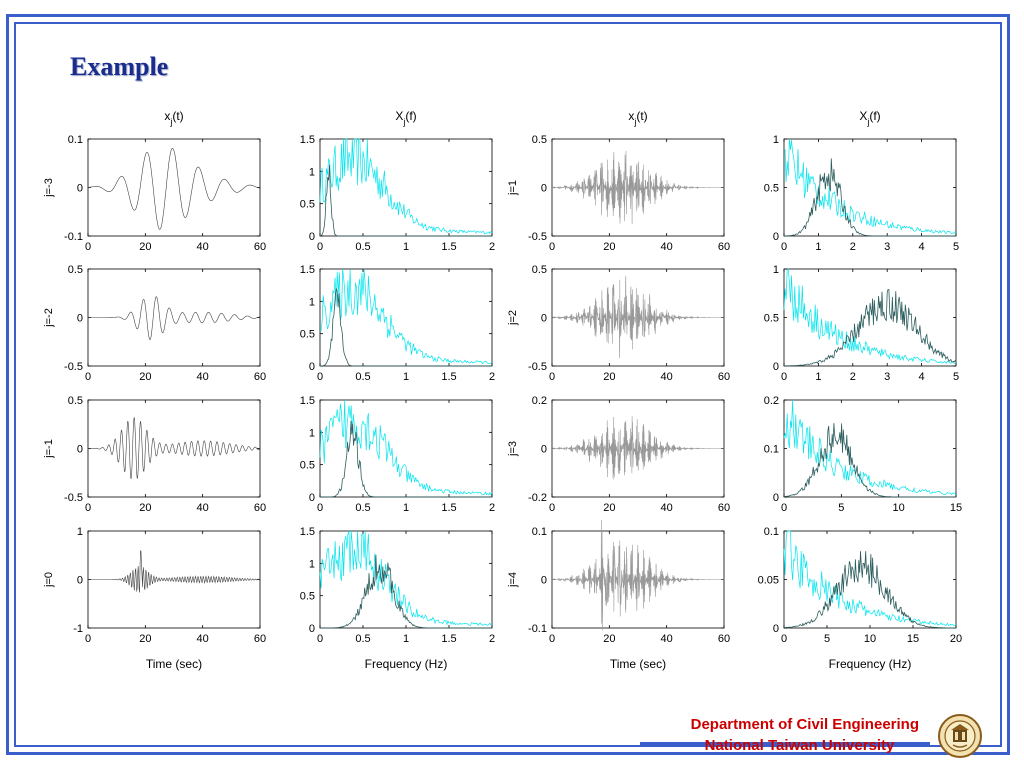 Image resolution: width=1024 pixels, height=768 pixels. Describe the element at coordinates (49, 449) in the screenshot. I see `row-label: j=-1` at that location.